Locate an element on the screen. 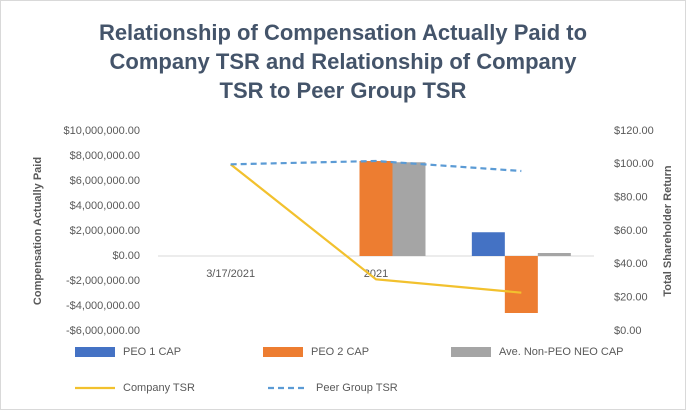  y-tick-label: $6,000,000.00 is located at coordinates (105, 181).